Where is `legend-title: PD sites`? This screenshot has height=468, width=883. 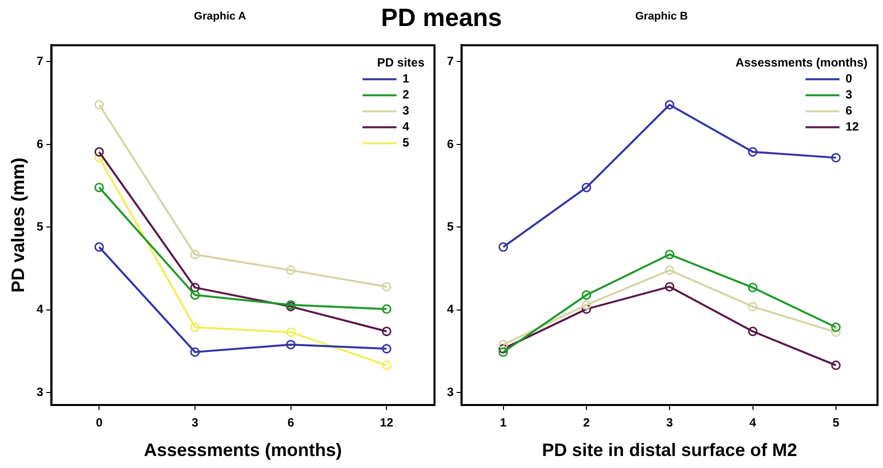 legend-title: PD sites is located at coordinates (401, 63).